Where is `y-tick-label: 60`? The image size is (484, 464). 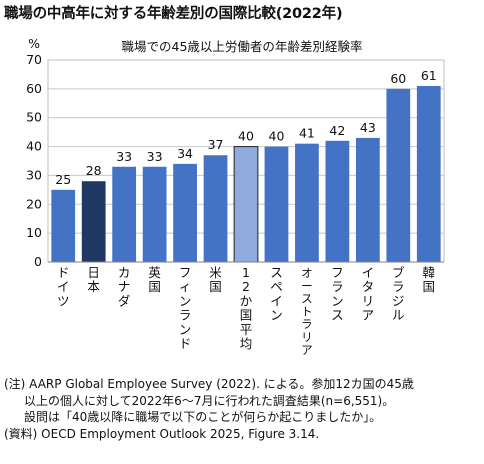 y-tick-label: 60 is located at coordinates (34, 88).